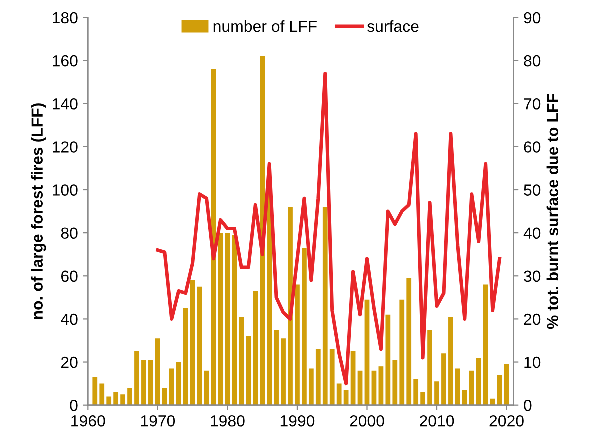 Image resolution: width=608 pixels, height=443 pixels. I want to click on y2-tick-label: 30, so click(532, 276).